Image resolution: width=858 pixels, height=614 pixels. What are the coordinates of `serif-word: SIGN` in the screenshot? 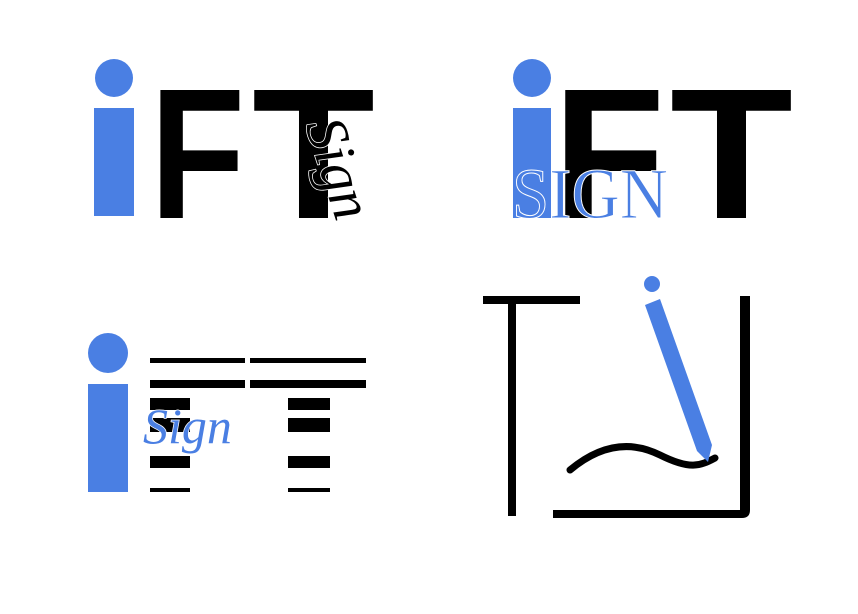 It's located at (590, 194).